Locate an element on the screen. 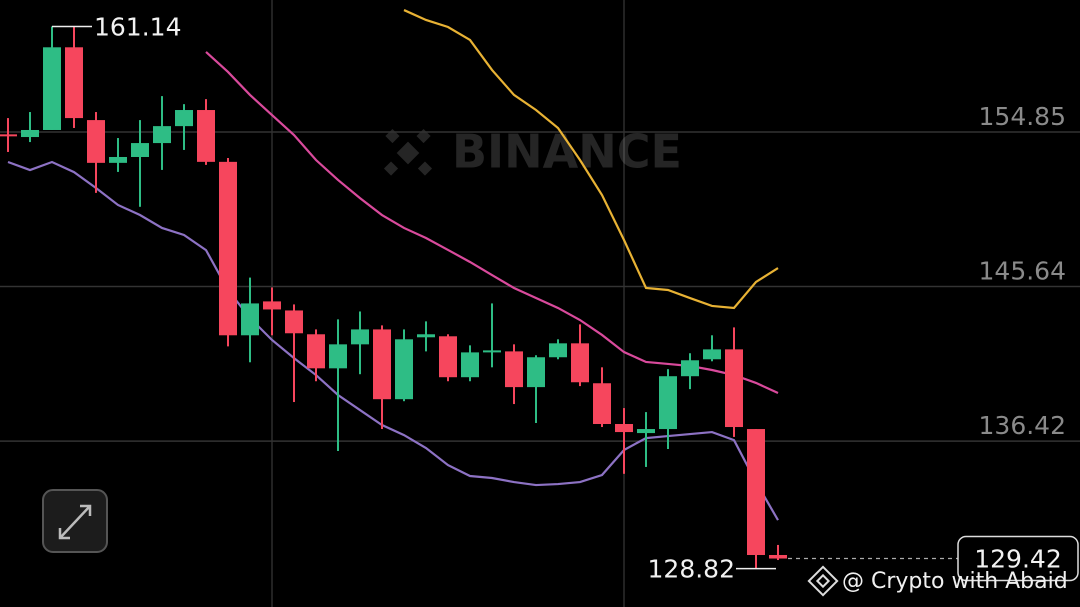 The width and height of the screenshot is (1080, 607). credit: @ Crypto with Abaid is located at coordinates (937, 581).